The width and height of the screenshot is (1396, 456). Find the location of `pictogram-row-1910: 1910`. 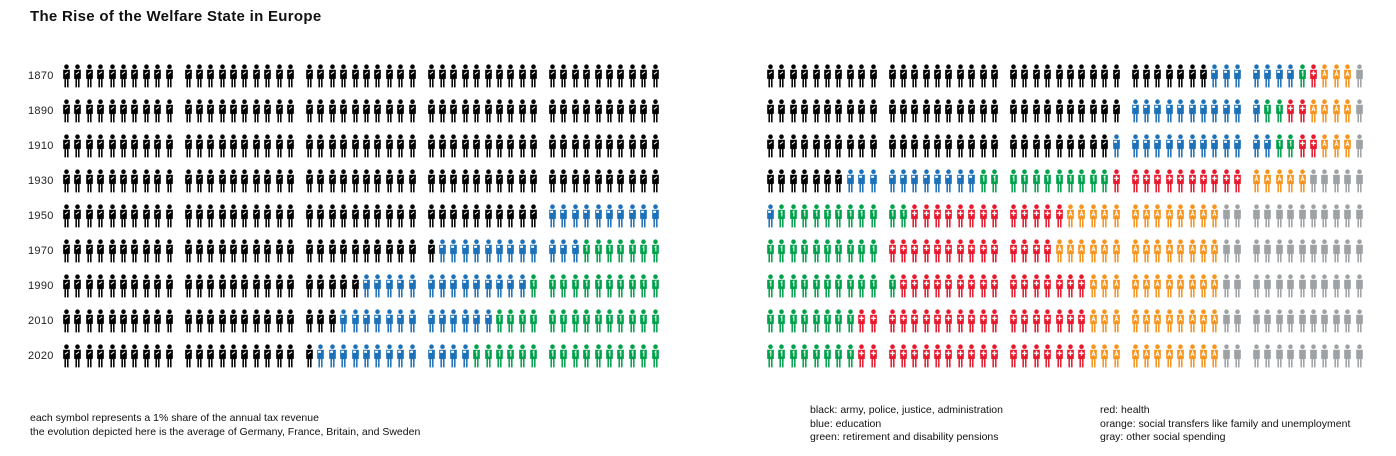

pictogram-row-1910: 1910 is located at coordinates (698, 141).